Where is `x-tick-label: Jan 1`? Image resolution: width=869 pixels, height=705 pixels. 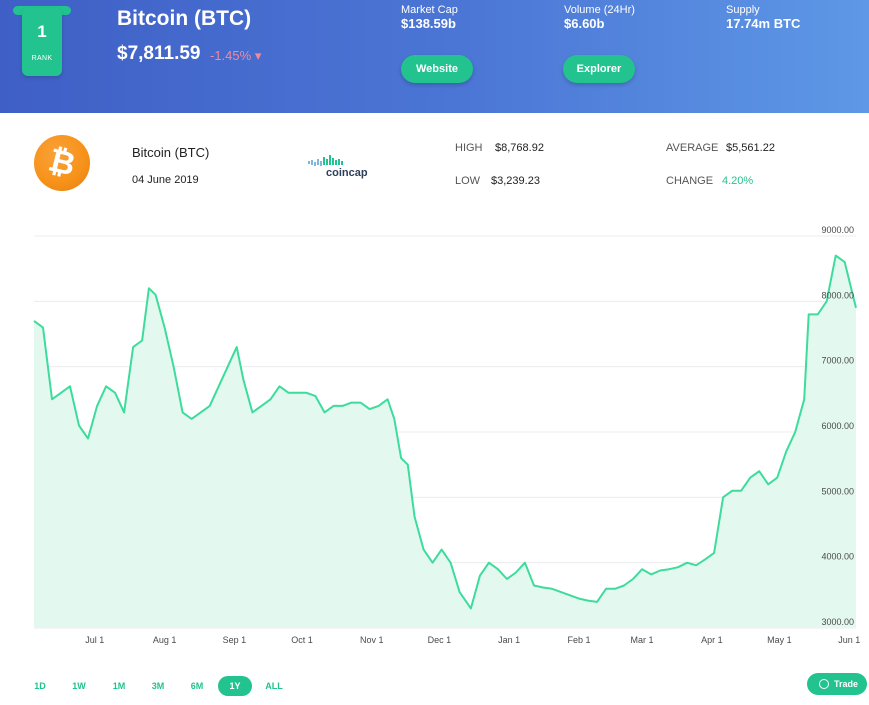 x-tick-label: Jan 1 is located at coordinates (509, 640).